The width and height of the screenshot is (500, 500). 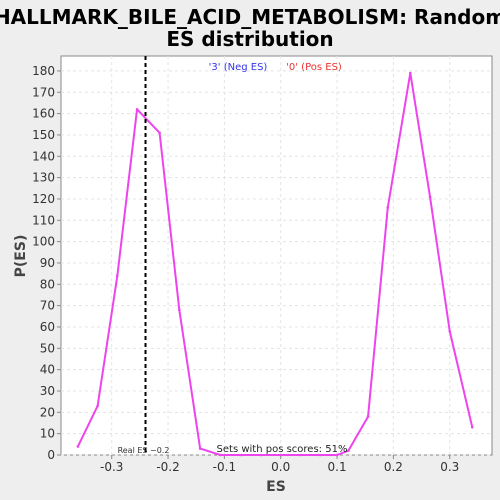 What do you see at coordinates (43, 220) in the screenshot?
I see `y-tick-label: 110` at bounding box center [43, 220].